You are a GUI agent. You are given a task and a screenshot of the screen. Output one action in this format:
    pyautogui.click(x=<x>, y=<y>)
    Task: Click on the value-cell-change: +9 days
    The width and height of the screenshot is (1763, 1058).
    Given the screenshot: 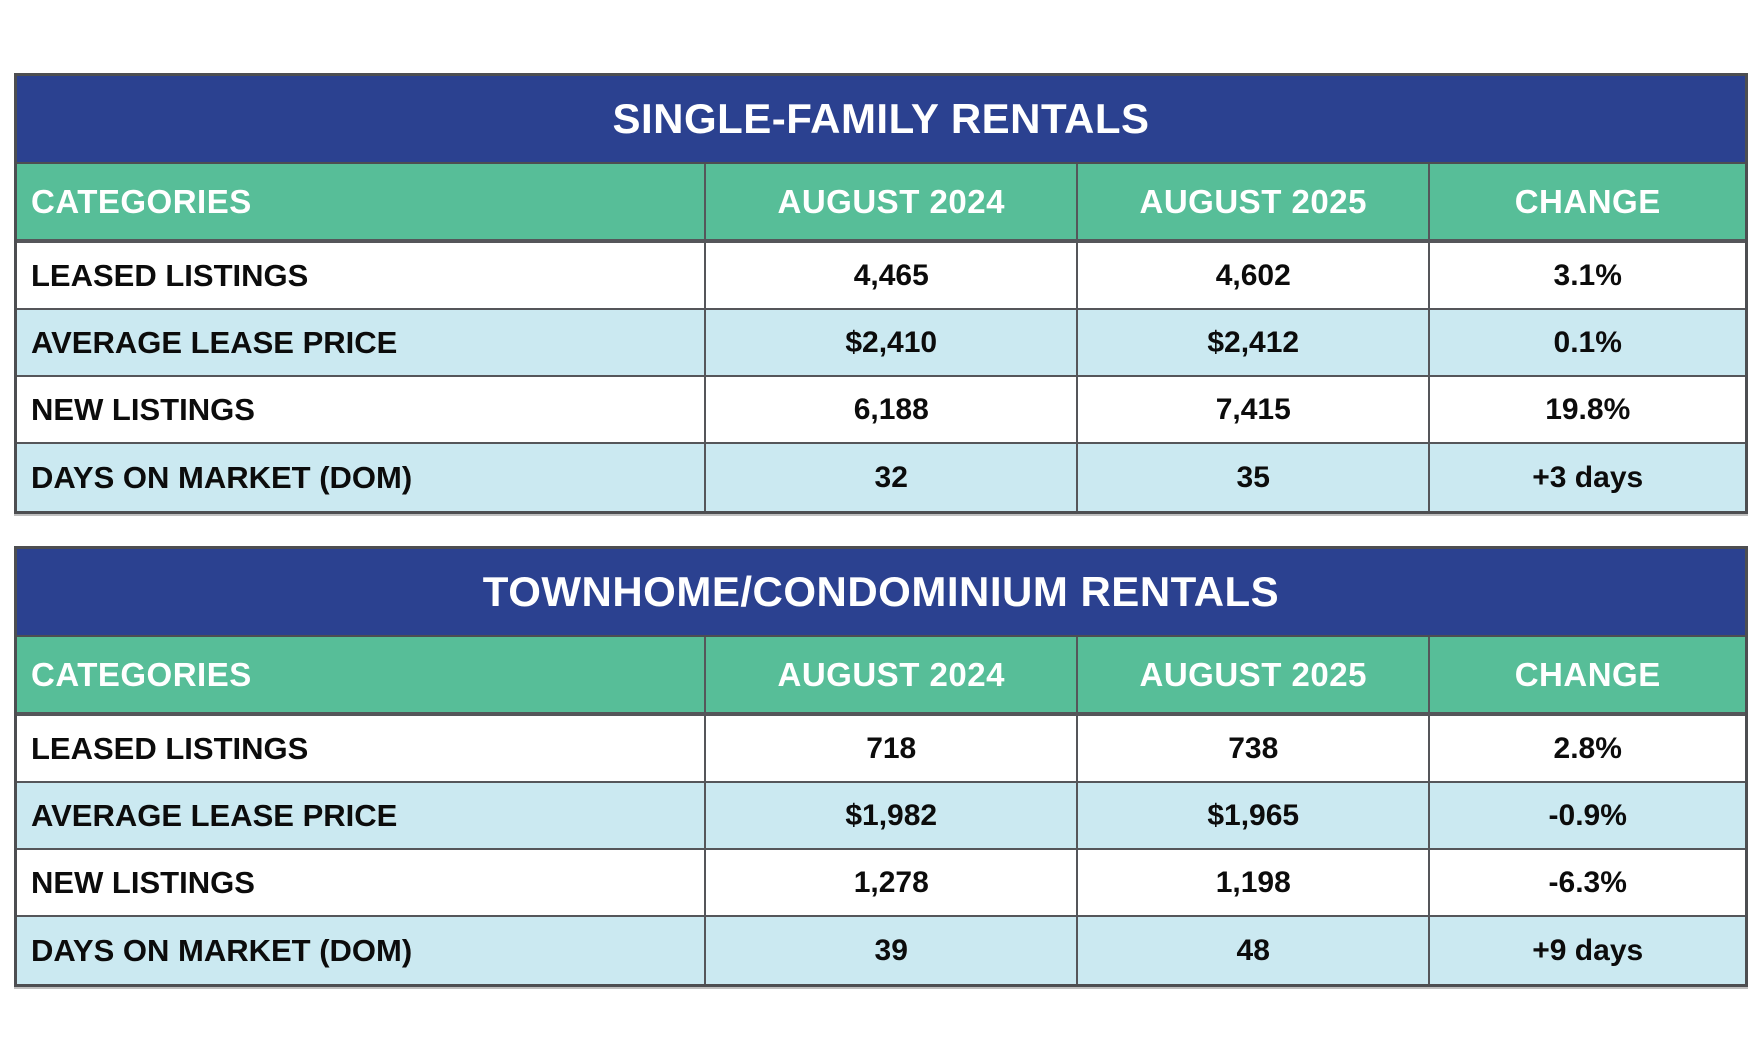 What is the action you would take?
    pyautogui.click(x=1588, y=950)
    